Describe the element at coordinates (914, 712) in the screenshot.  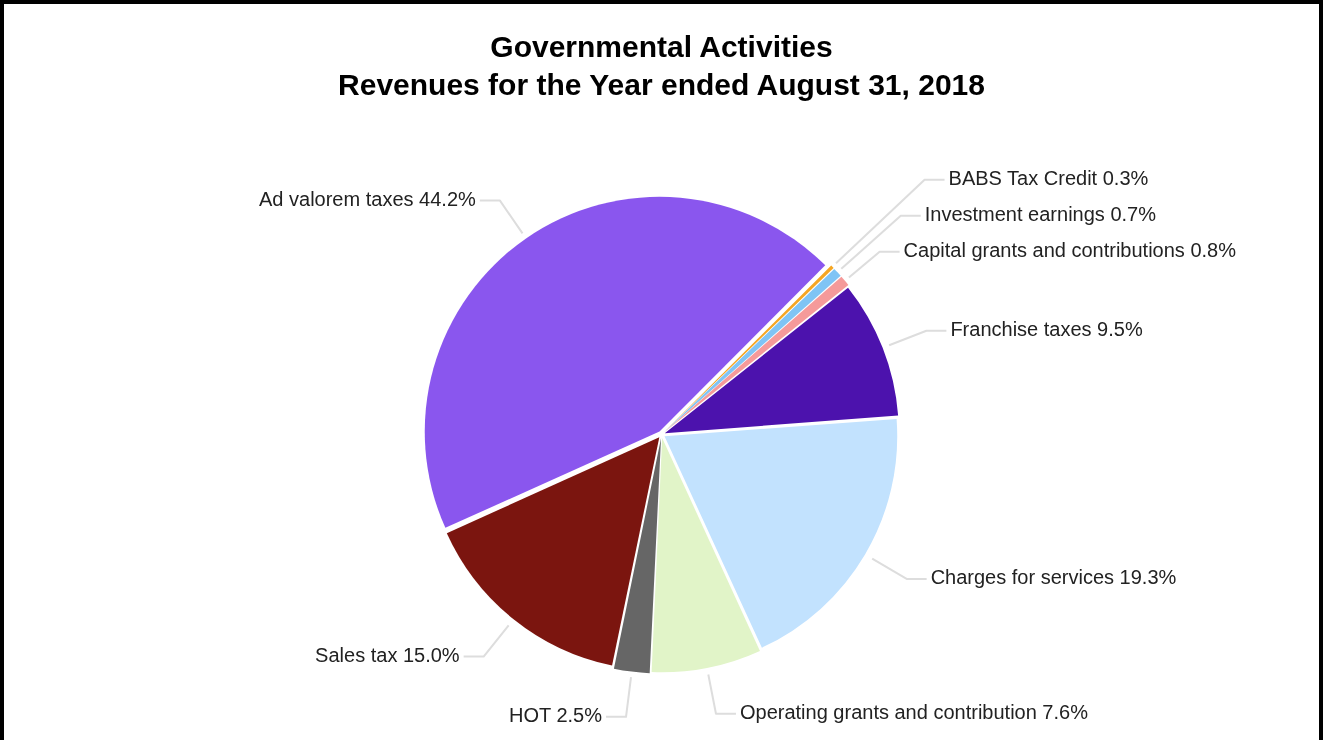
I see `slice-label: Operating grants and contribution 7.6%` at that location.